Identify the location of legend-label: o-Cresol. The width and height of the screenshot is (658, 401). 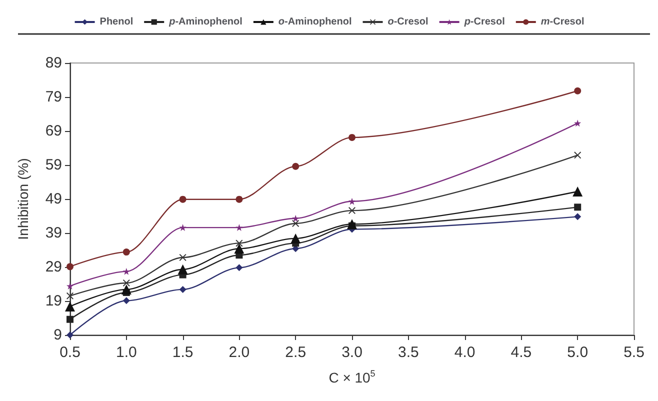
(408, 22).